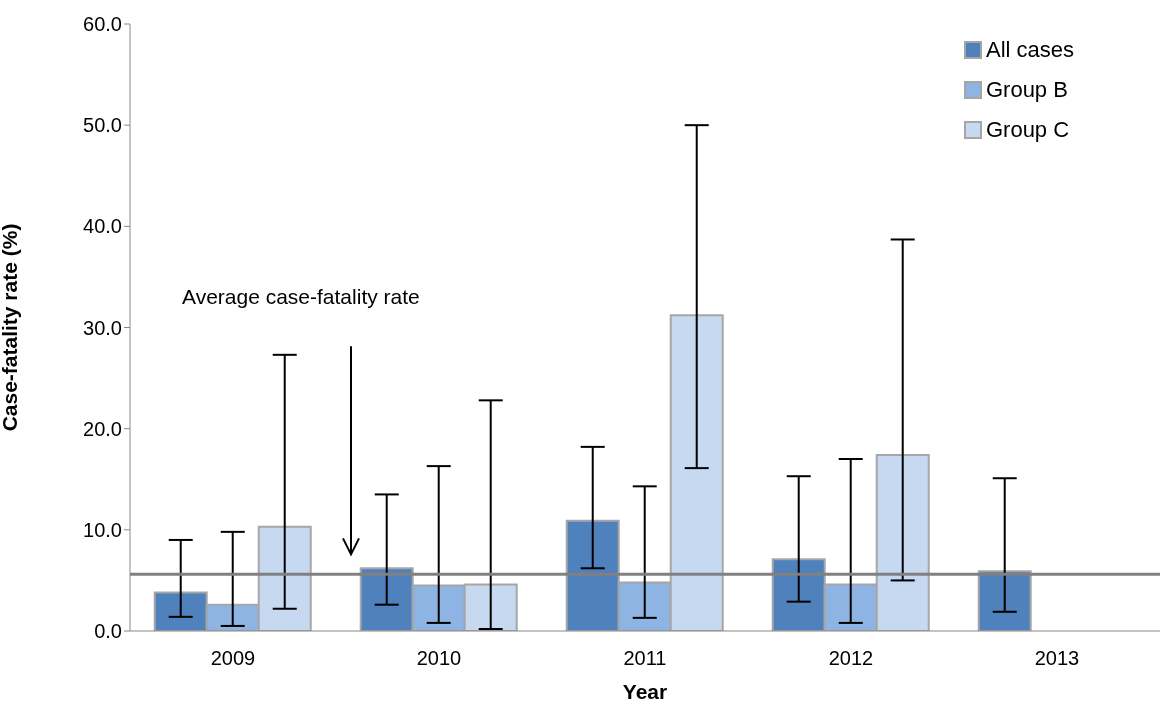 The image size is (1174, 711). Describe the element at coordinates (102, 24) in the screenshot. I see `y-tick-label: 60.0` at that location.